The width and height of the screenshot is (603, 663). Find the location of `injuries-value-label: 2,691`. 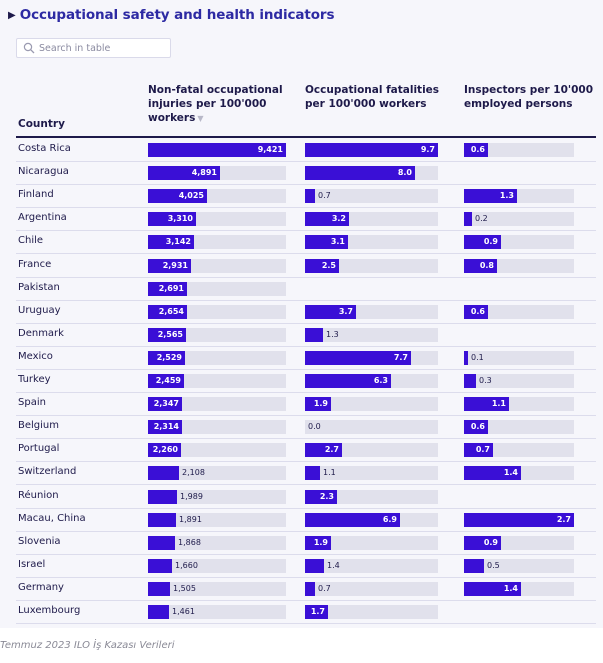

injuries-value-label: 2,691 is located at coordinates (171, 288).